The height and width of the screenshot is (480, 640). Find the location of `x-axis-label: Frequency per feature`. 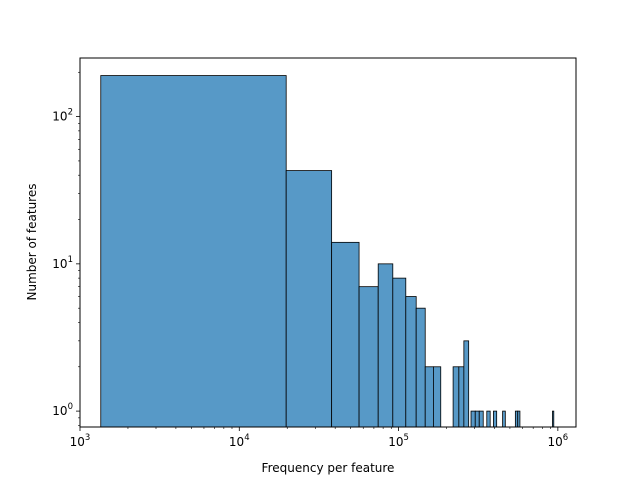

x-axis-label: Frequency per feature is located at coordinates (328, 468).